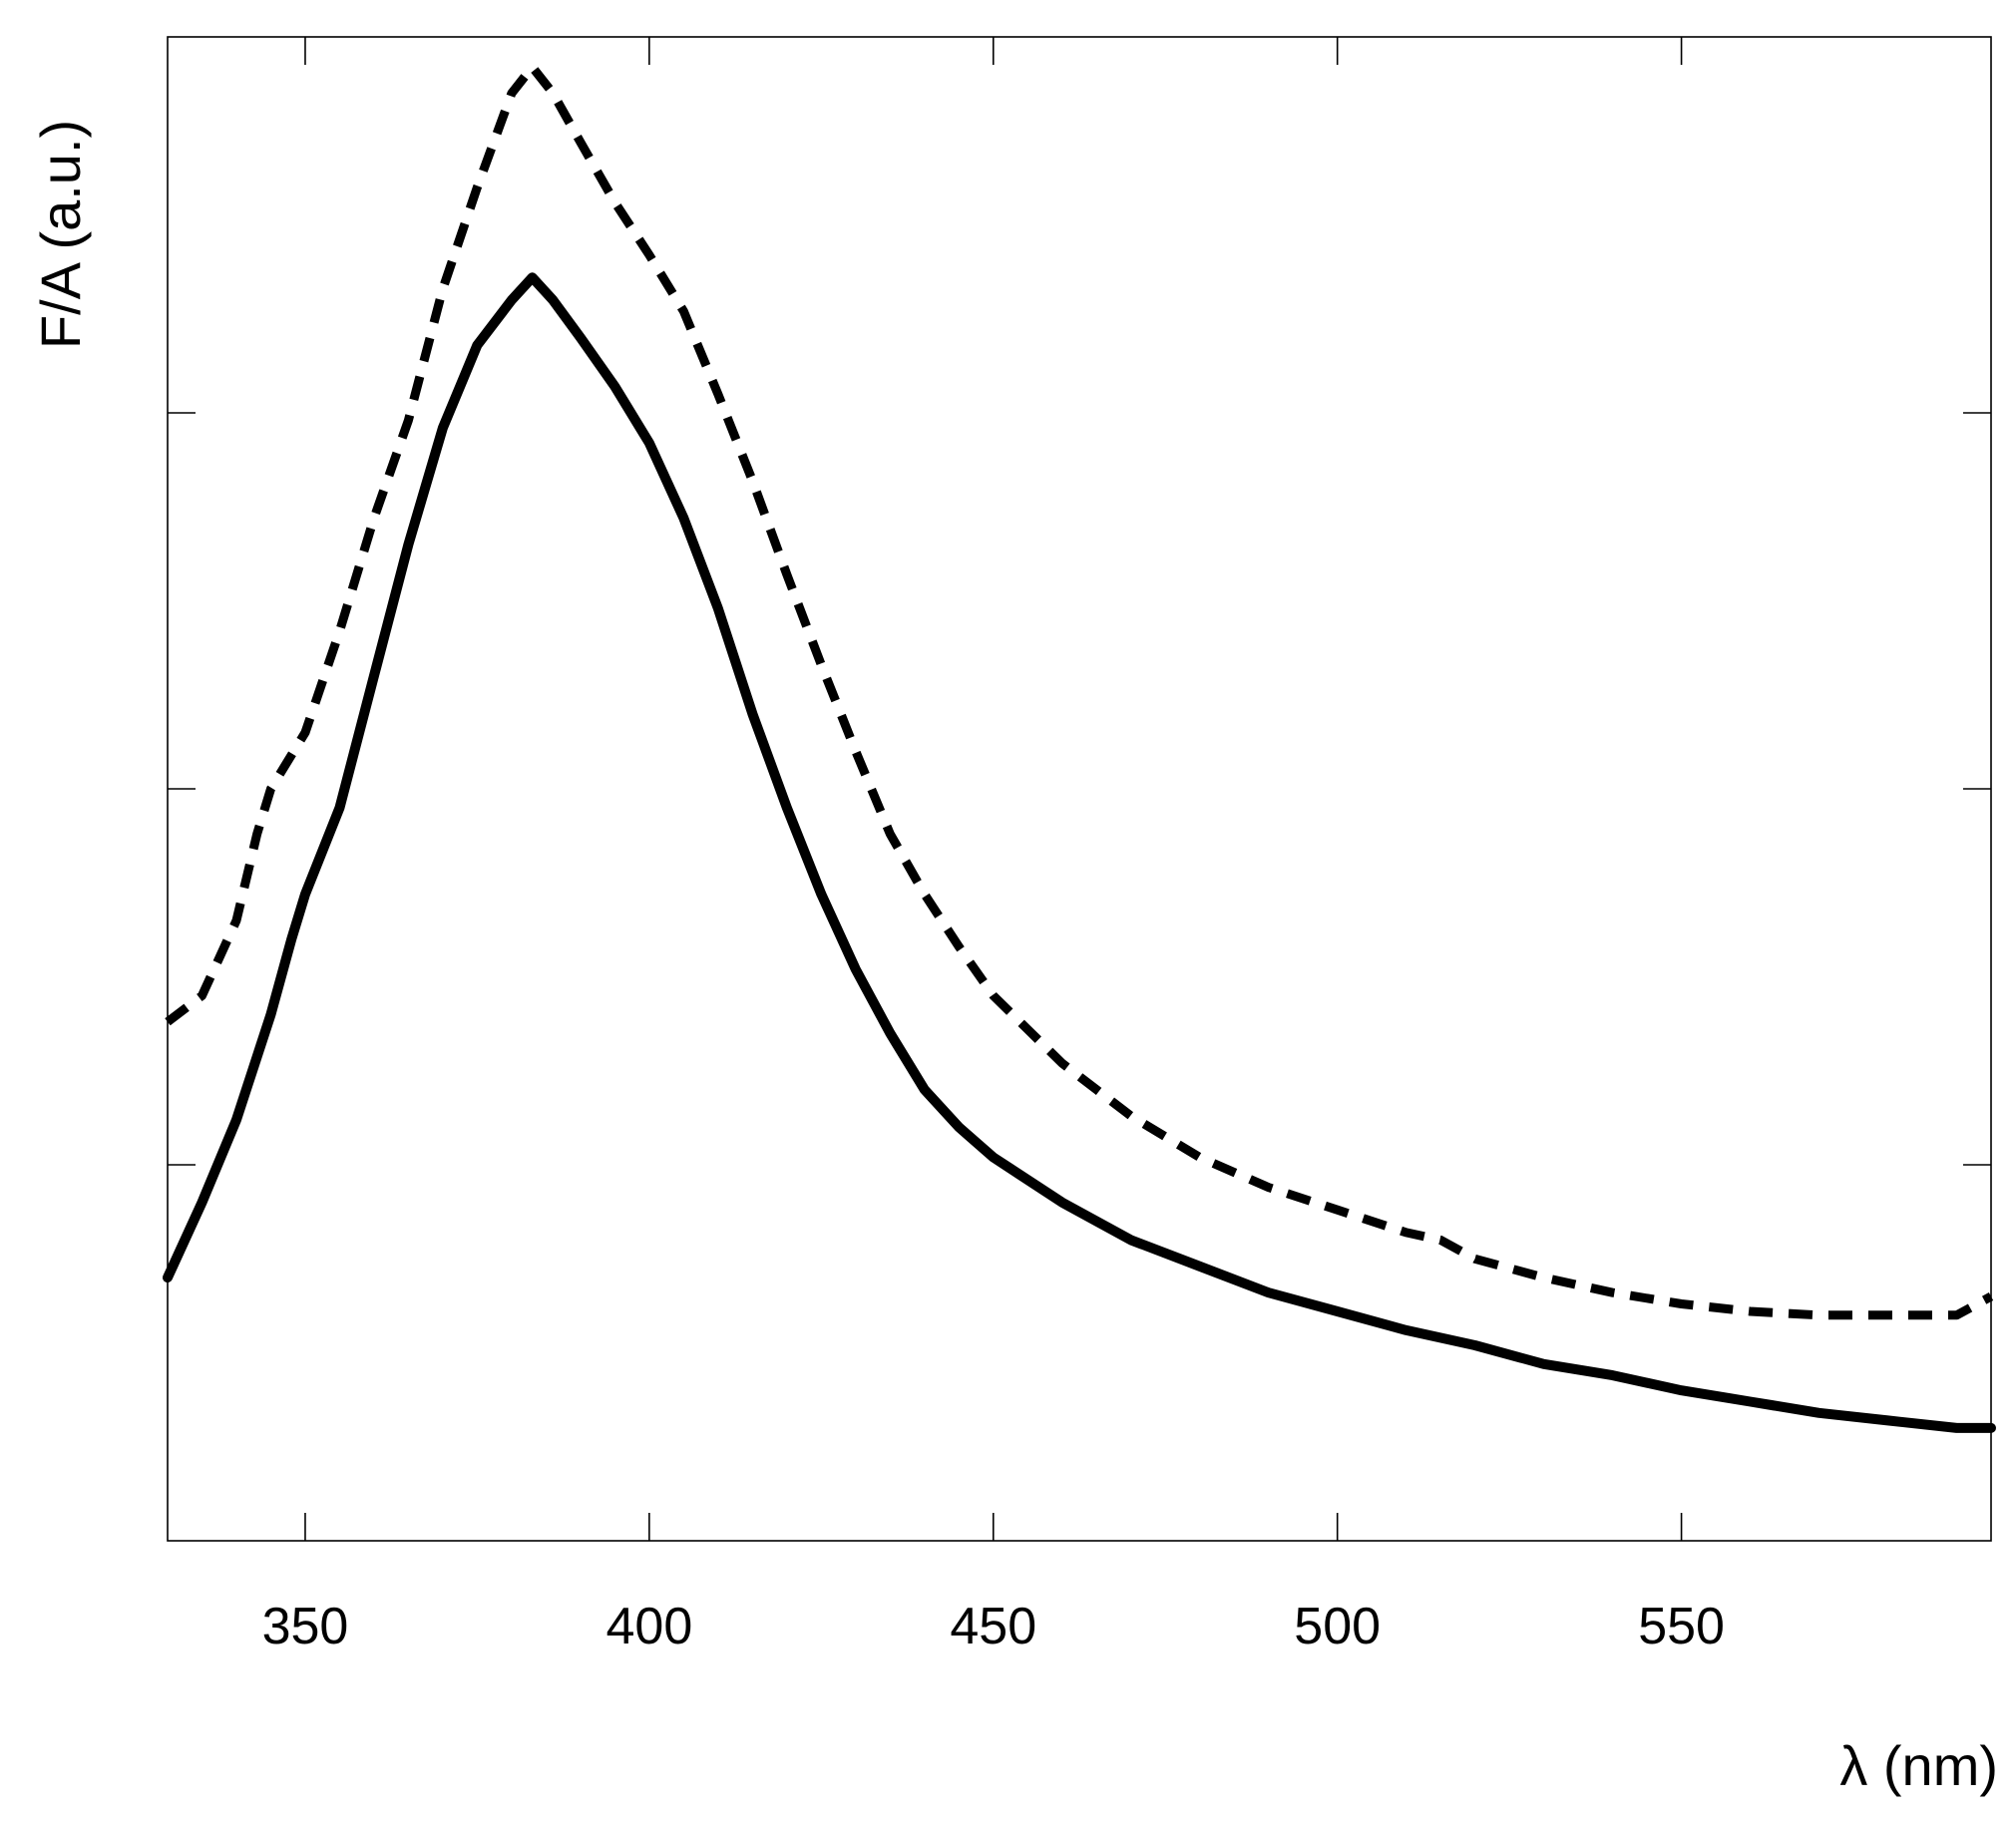 The width and height of the screenshot is (2016, 1823). Describe the element at coordinates (1682, 1626) in the screenshot. I see `x-tick-label: 550` at that location.